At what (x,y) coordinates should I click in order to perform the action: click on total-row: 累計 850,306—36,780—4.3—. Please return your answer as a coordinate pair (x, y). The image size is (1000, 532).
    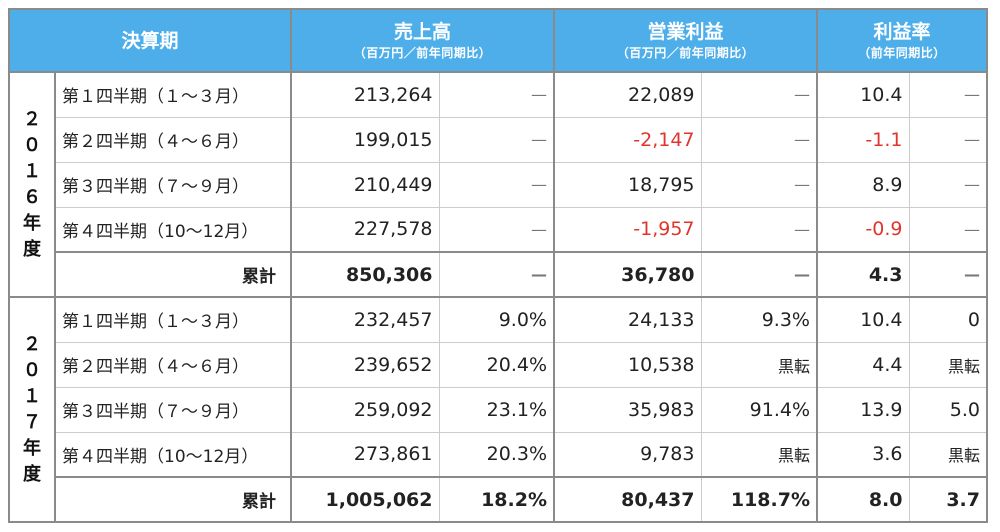
    Looking at the image, I should click on (498, 274).